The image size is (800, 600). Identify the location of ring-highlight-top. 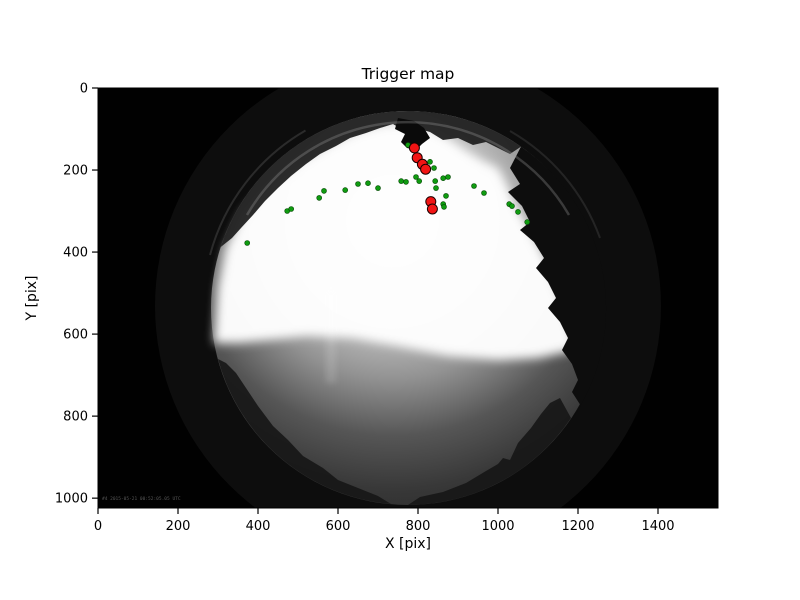
(408, 168).